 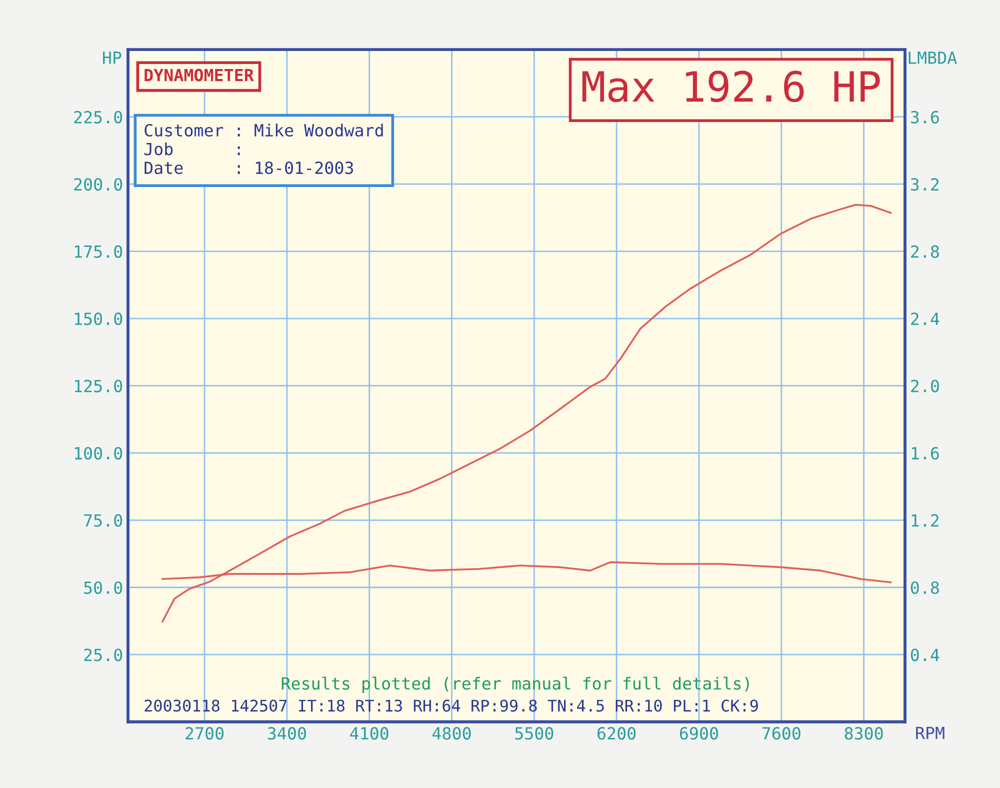 I want to click on y-tick-label: 150.0, so click(x=98, y=319).